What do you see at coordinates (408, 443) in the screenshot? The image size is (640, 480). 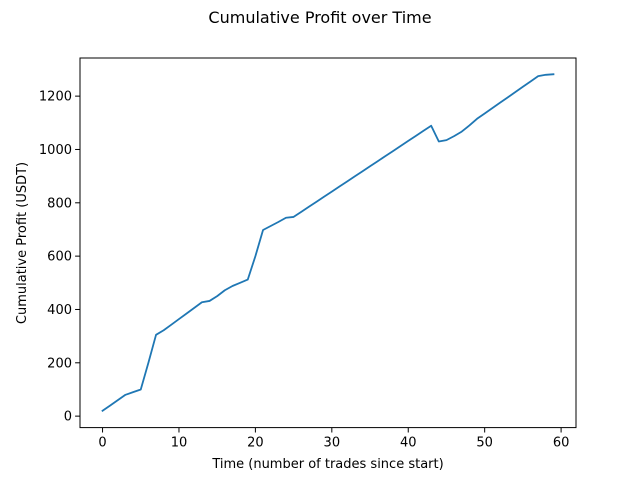 I see `x-tick-label: 40` at bounding box center [408, 443].